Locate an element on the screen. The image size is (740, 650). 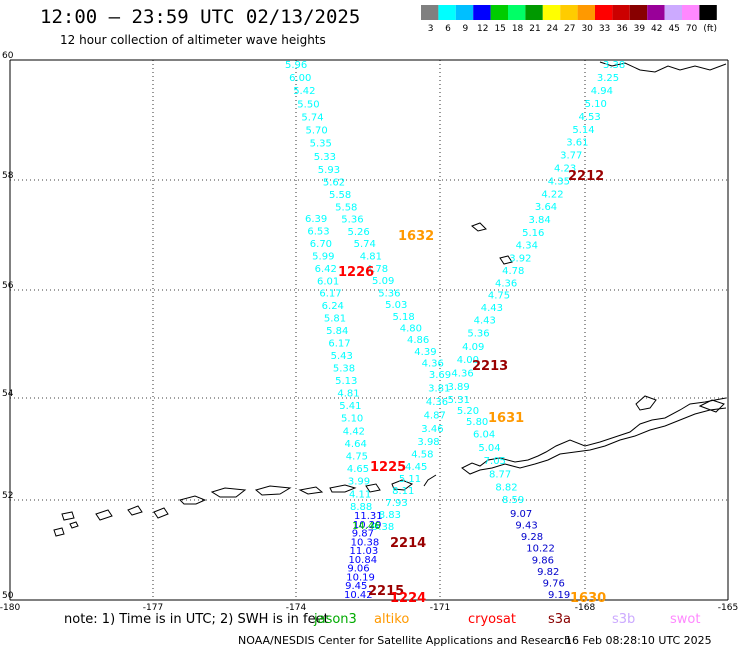
pass-time-label: 1224 is located at coordinates (408, 598).